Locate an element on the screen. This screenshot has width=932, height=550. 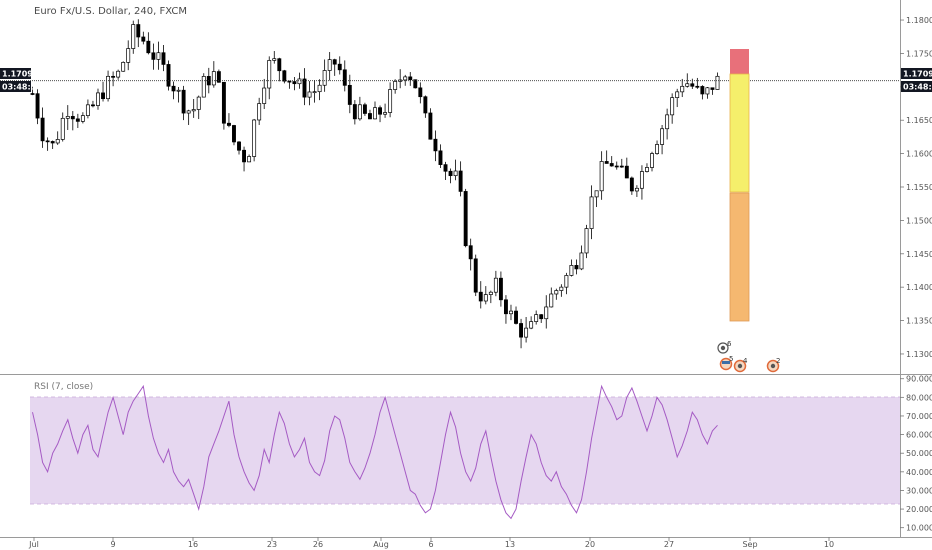
event-marker: 4 is located at coordinates (741, 365).